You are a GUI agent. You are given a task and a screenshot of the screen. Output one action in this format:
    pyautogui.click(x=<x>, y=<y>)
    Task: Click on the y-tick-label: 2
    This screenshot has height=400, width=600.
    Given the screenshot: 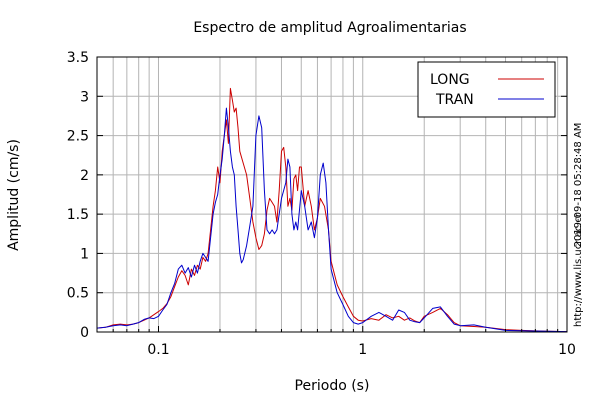 What is the action you would take?
    pyautogui.click(x=84, y=176)
    